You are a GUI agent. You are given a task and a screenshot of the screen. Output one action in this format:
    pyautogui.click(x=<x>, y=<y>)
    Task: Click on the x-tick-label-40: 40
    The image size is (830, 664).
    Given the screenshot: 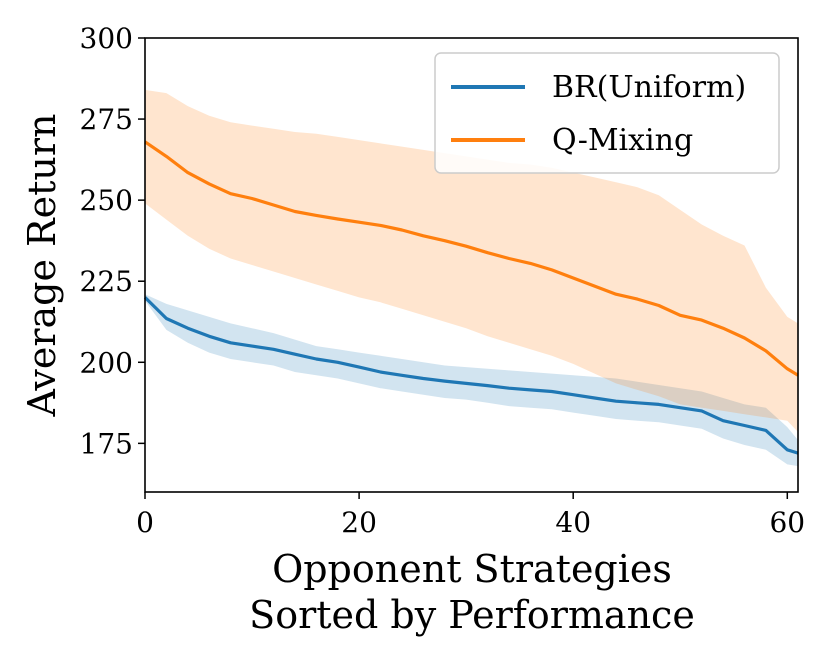 What is the action you would take?
    pyautogui.click(x=573, y=522)
    